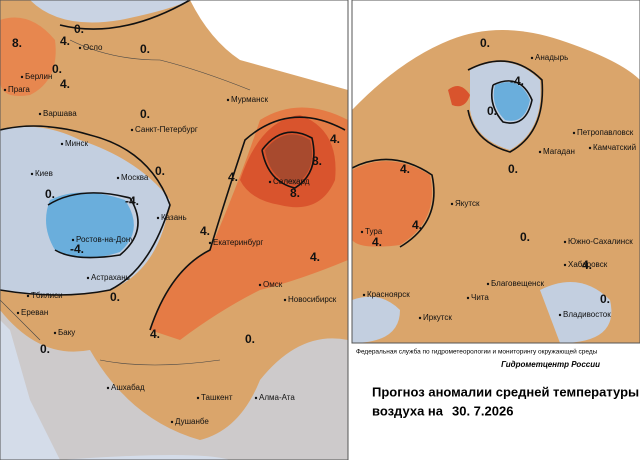  Describe the element at coordinates (388, 294) in the screenshot. I see `city-label: Красноярск` at that location.